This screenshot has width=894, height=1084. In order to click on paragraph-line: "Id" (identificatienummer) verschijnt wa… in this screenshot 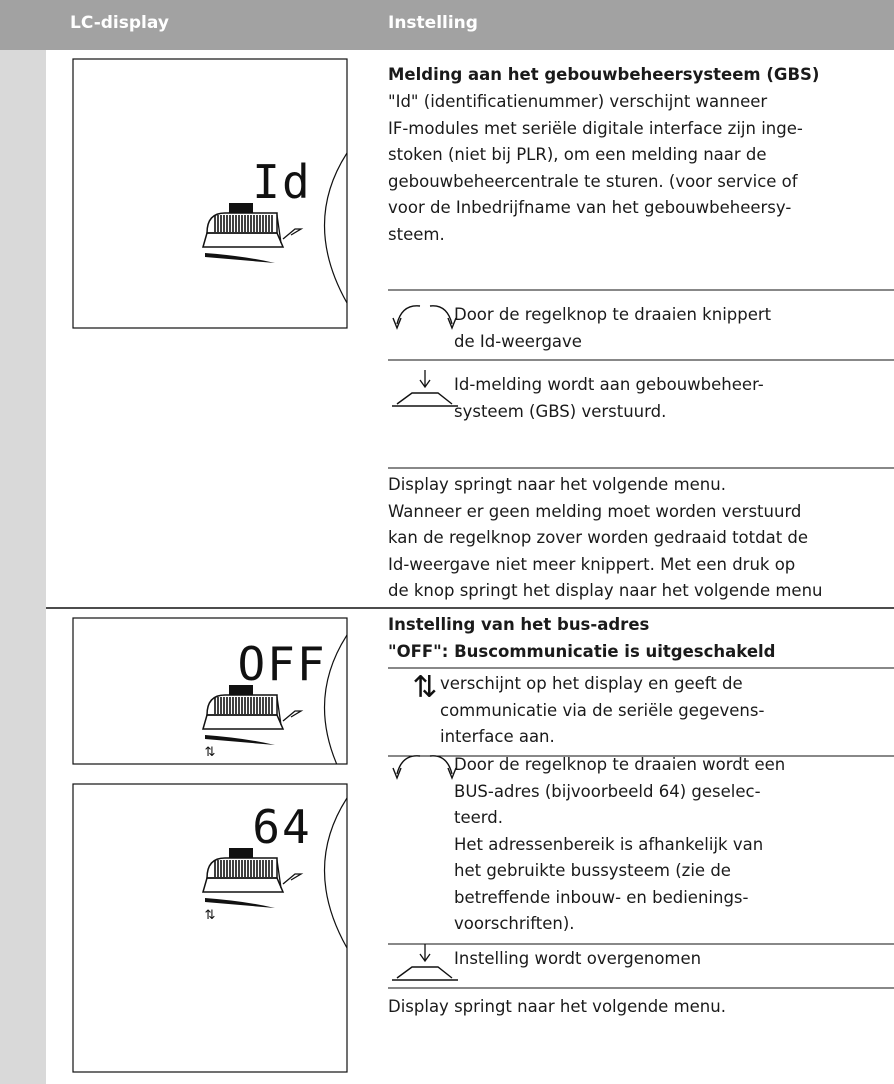, I will do `click(578, 101)`.